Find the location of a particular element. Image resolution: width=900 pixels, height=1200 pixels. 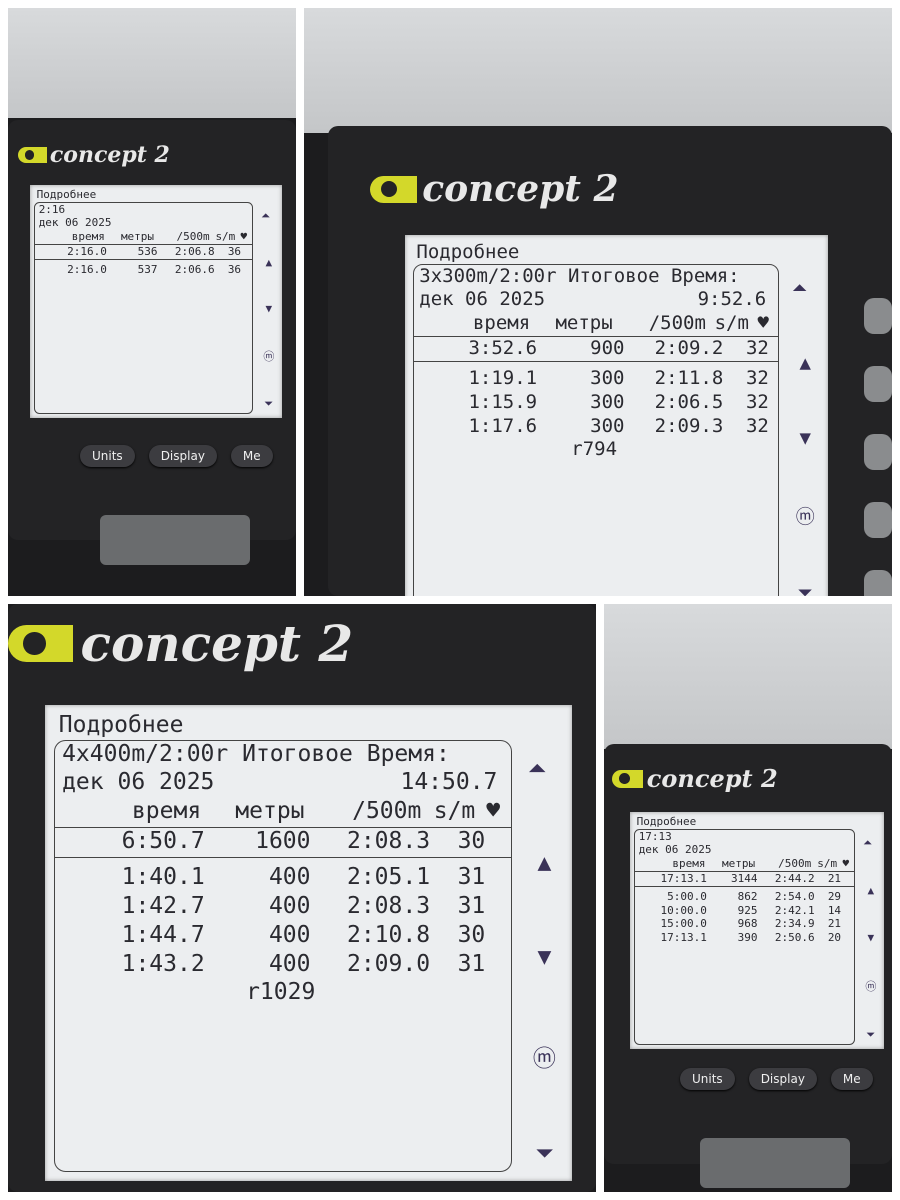

summary-row: 17:13.1 3144 2:44.2 21 is located at coordinates (745, 878).